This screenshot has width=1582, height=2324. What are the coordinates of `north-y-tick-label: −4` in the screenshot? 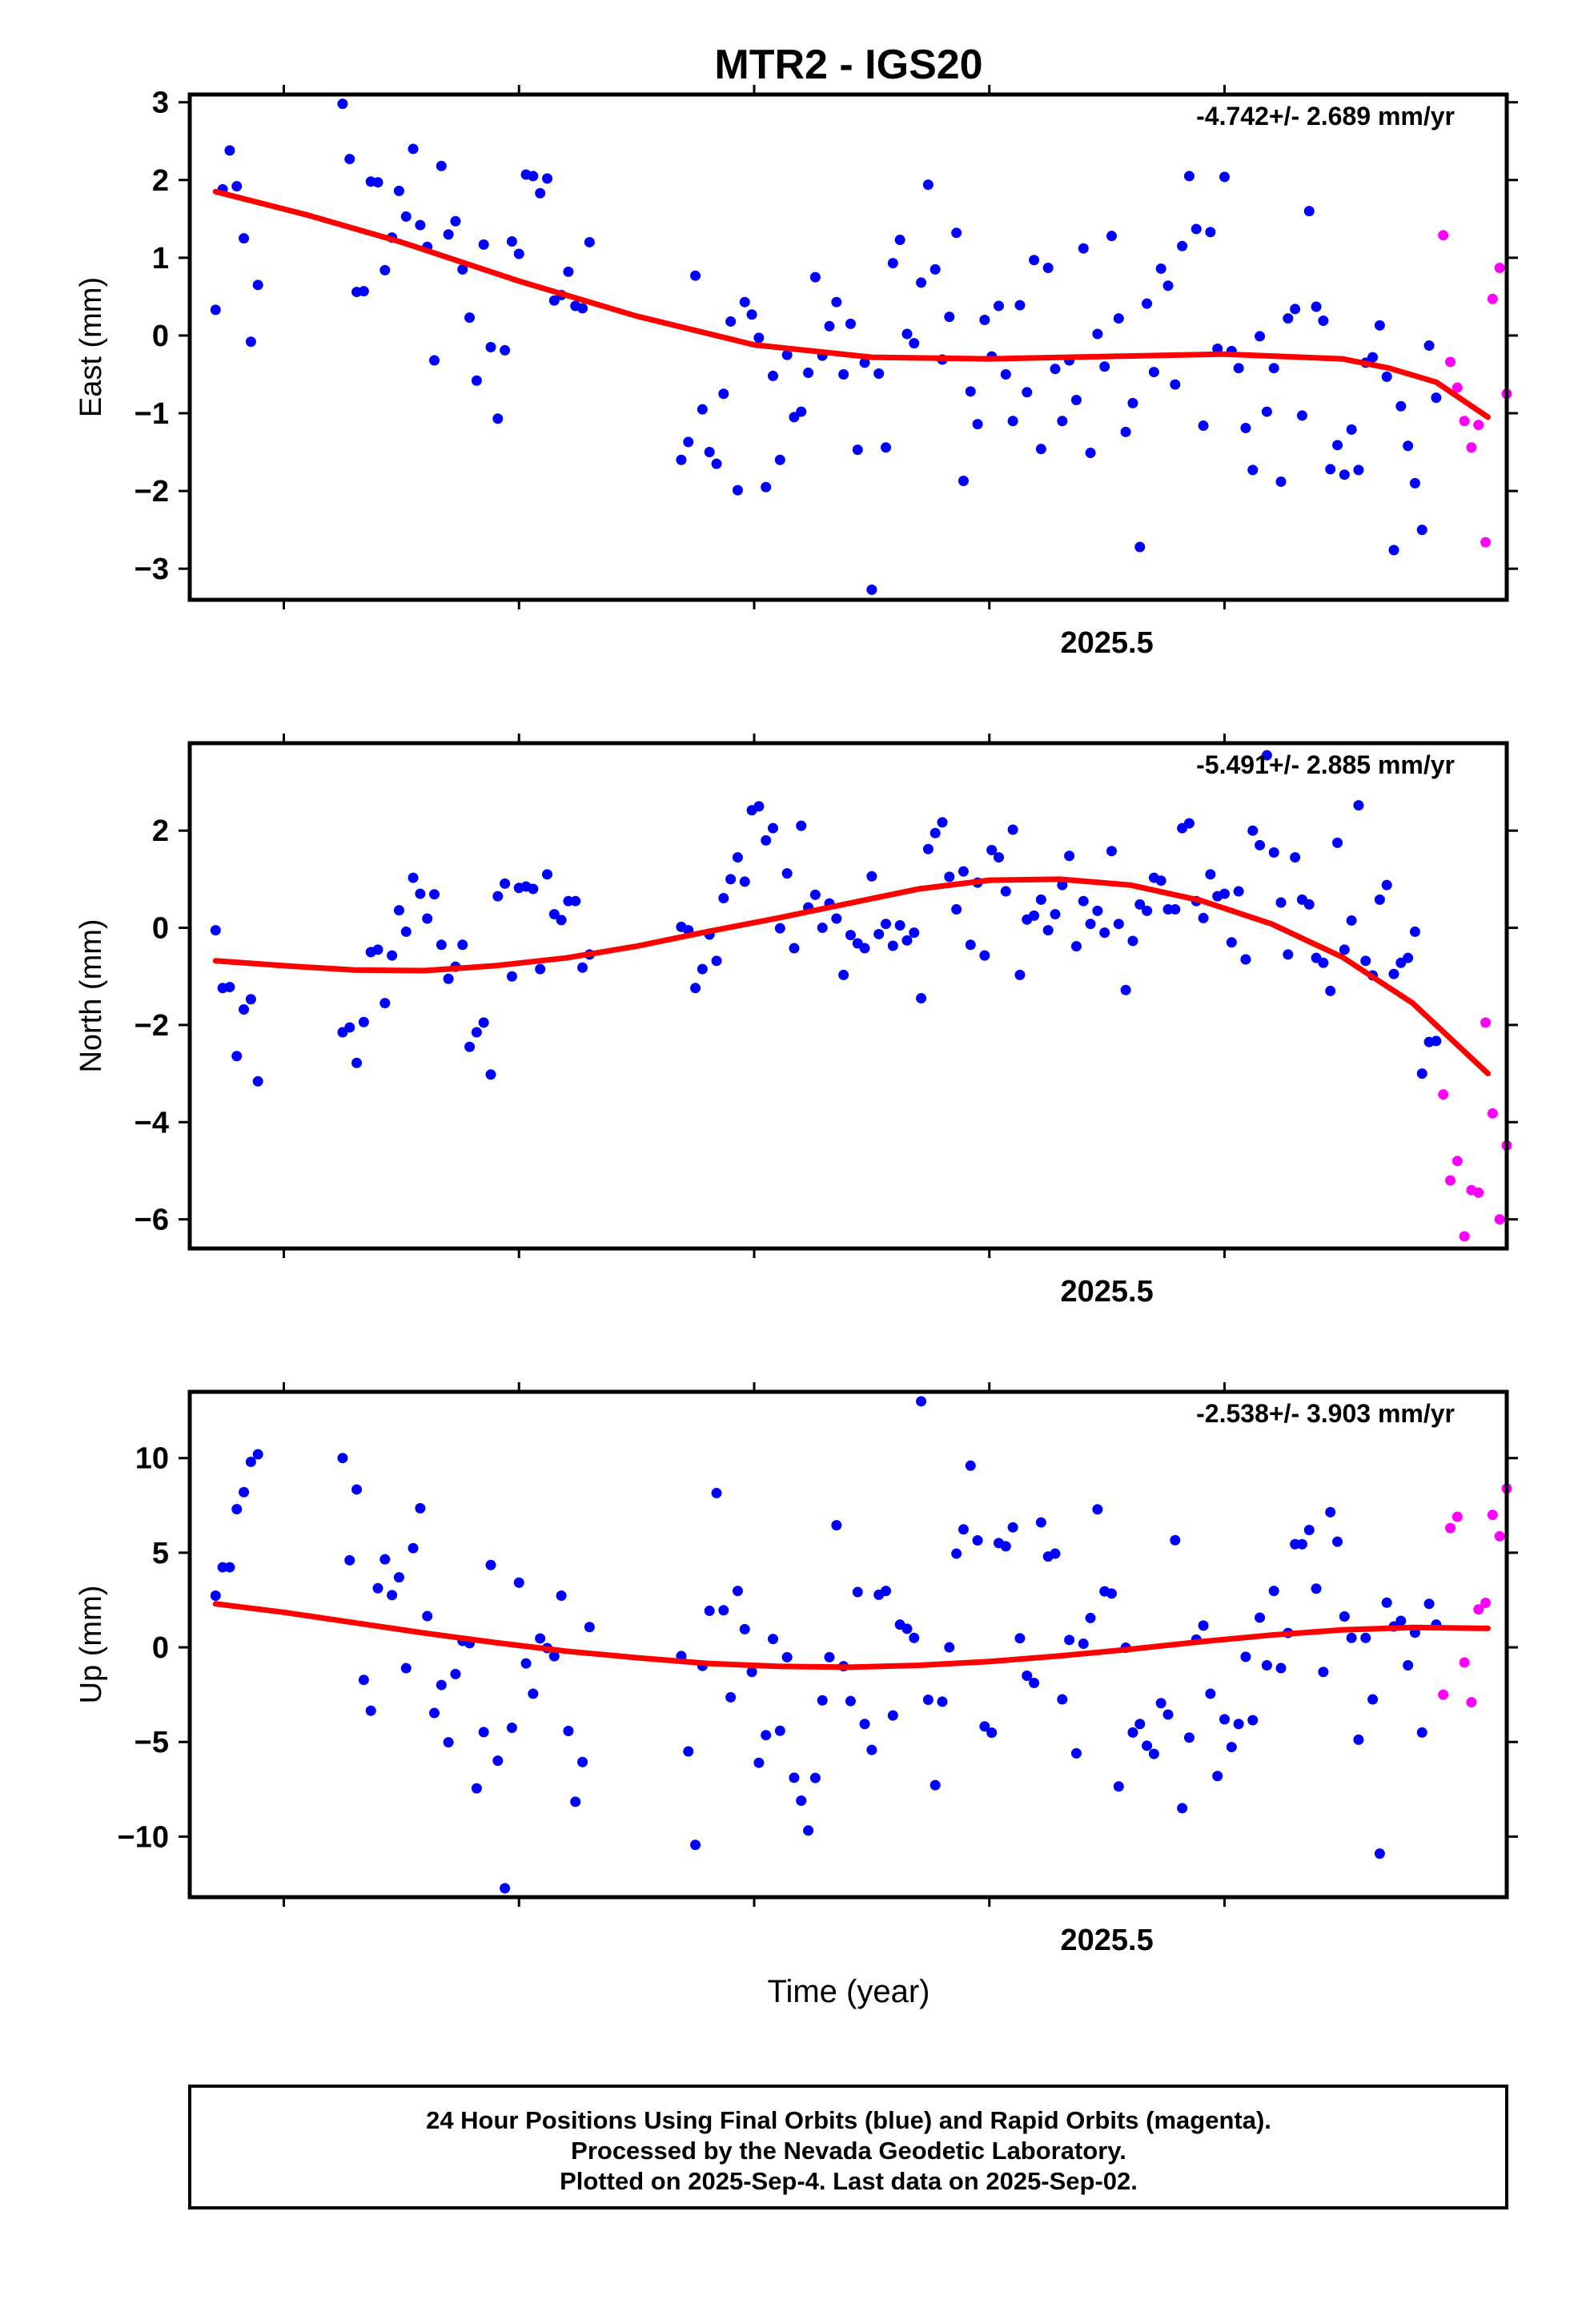 It's located at (152, 1123).